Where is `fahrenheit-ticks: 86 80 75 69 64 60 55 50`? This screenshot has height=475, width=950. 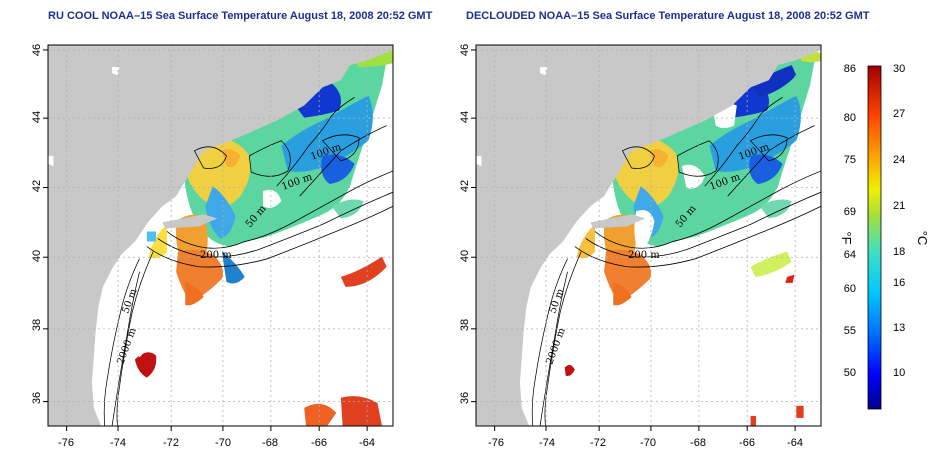
fahrenheit-ticks: 86 80 75 69 64 60 55 50 is located at coordinates (850, 221).